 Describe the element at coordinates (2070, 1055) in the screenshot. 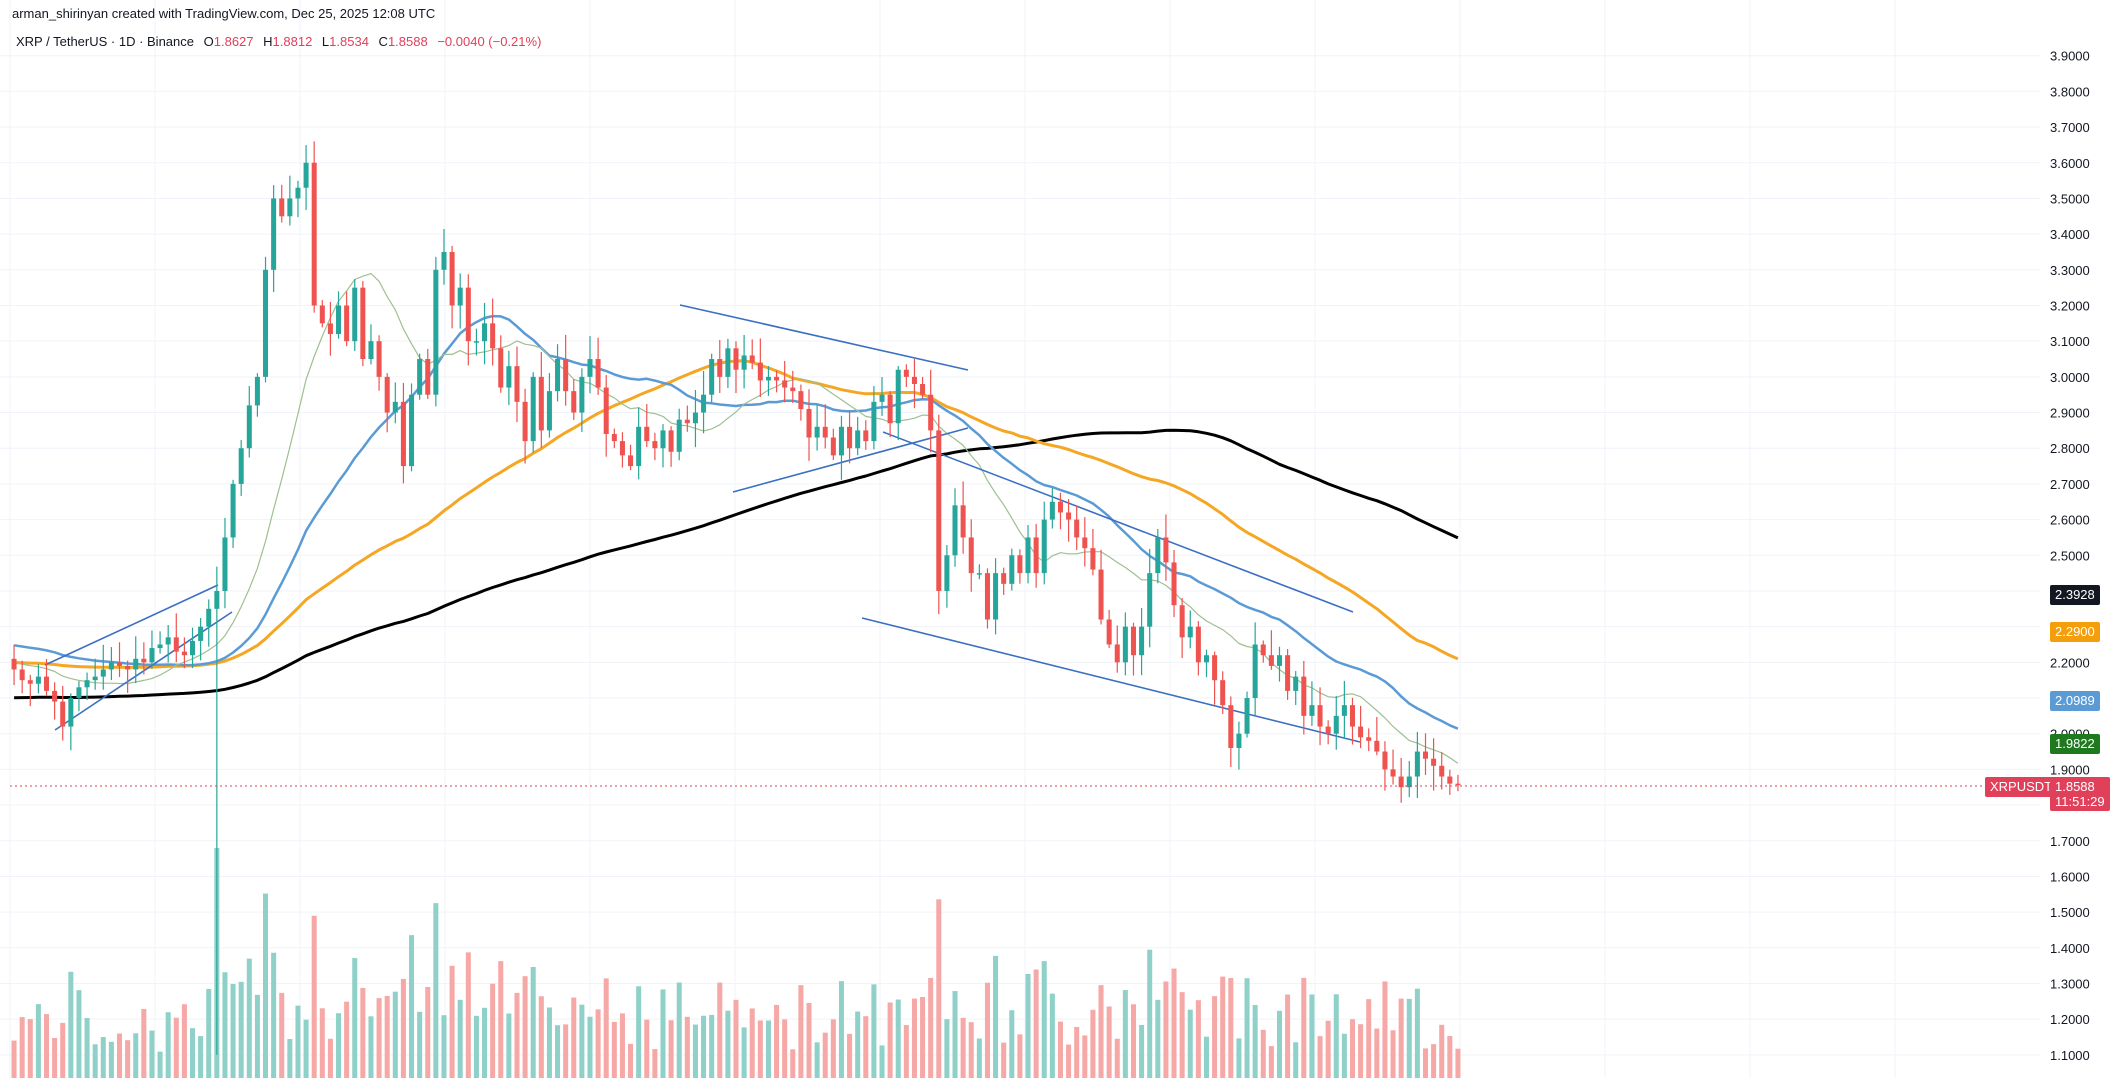

I see `price-tick-label: 1.1000` at that location.